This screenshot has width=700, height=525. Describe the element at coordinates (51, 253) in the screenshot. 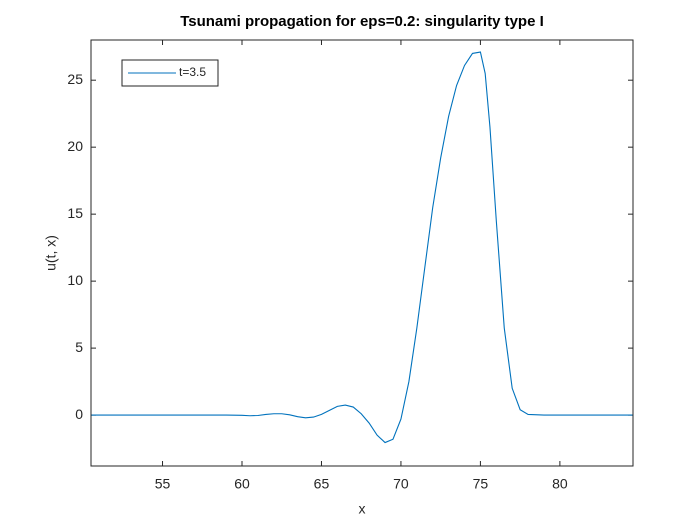

I see `y-axis-label: u(t, x)` at that location.